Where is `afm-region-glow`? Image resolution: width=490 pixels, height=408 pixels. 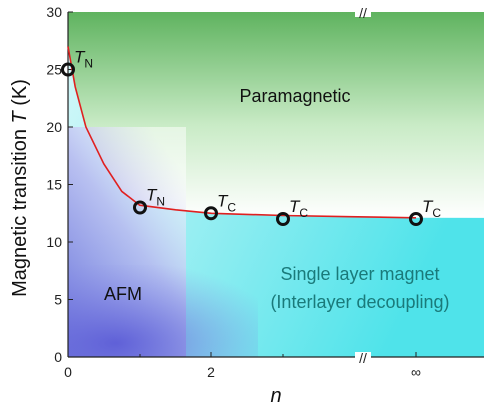 afm-region-glow is located at coordinates (163, 311).